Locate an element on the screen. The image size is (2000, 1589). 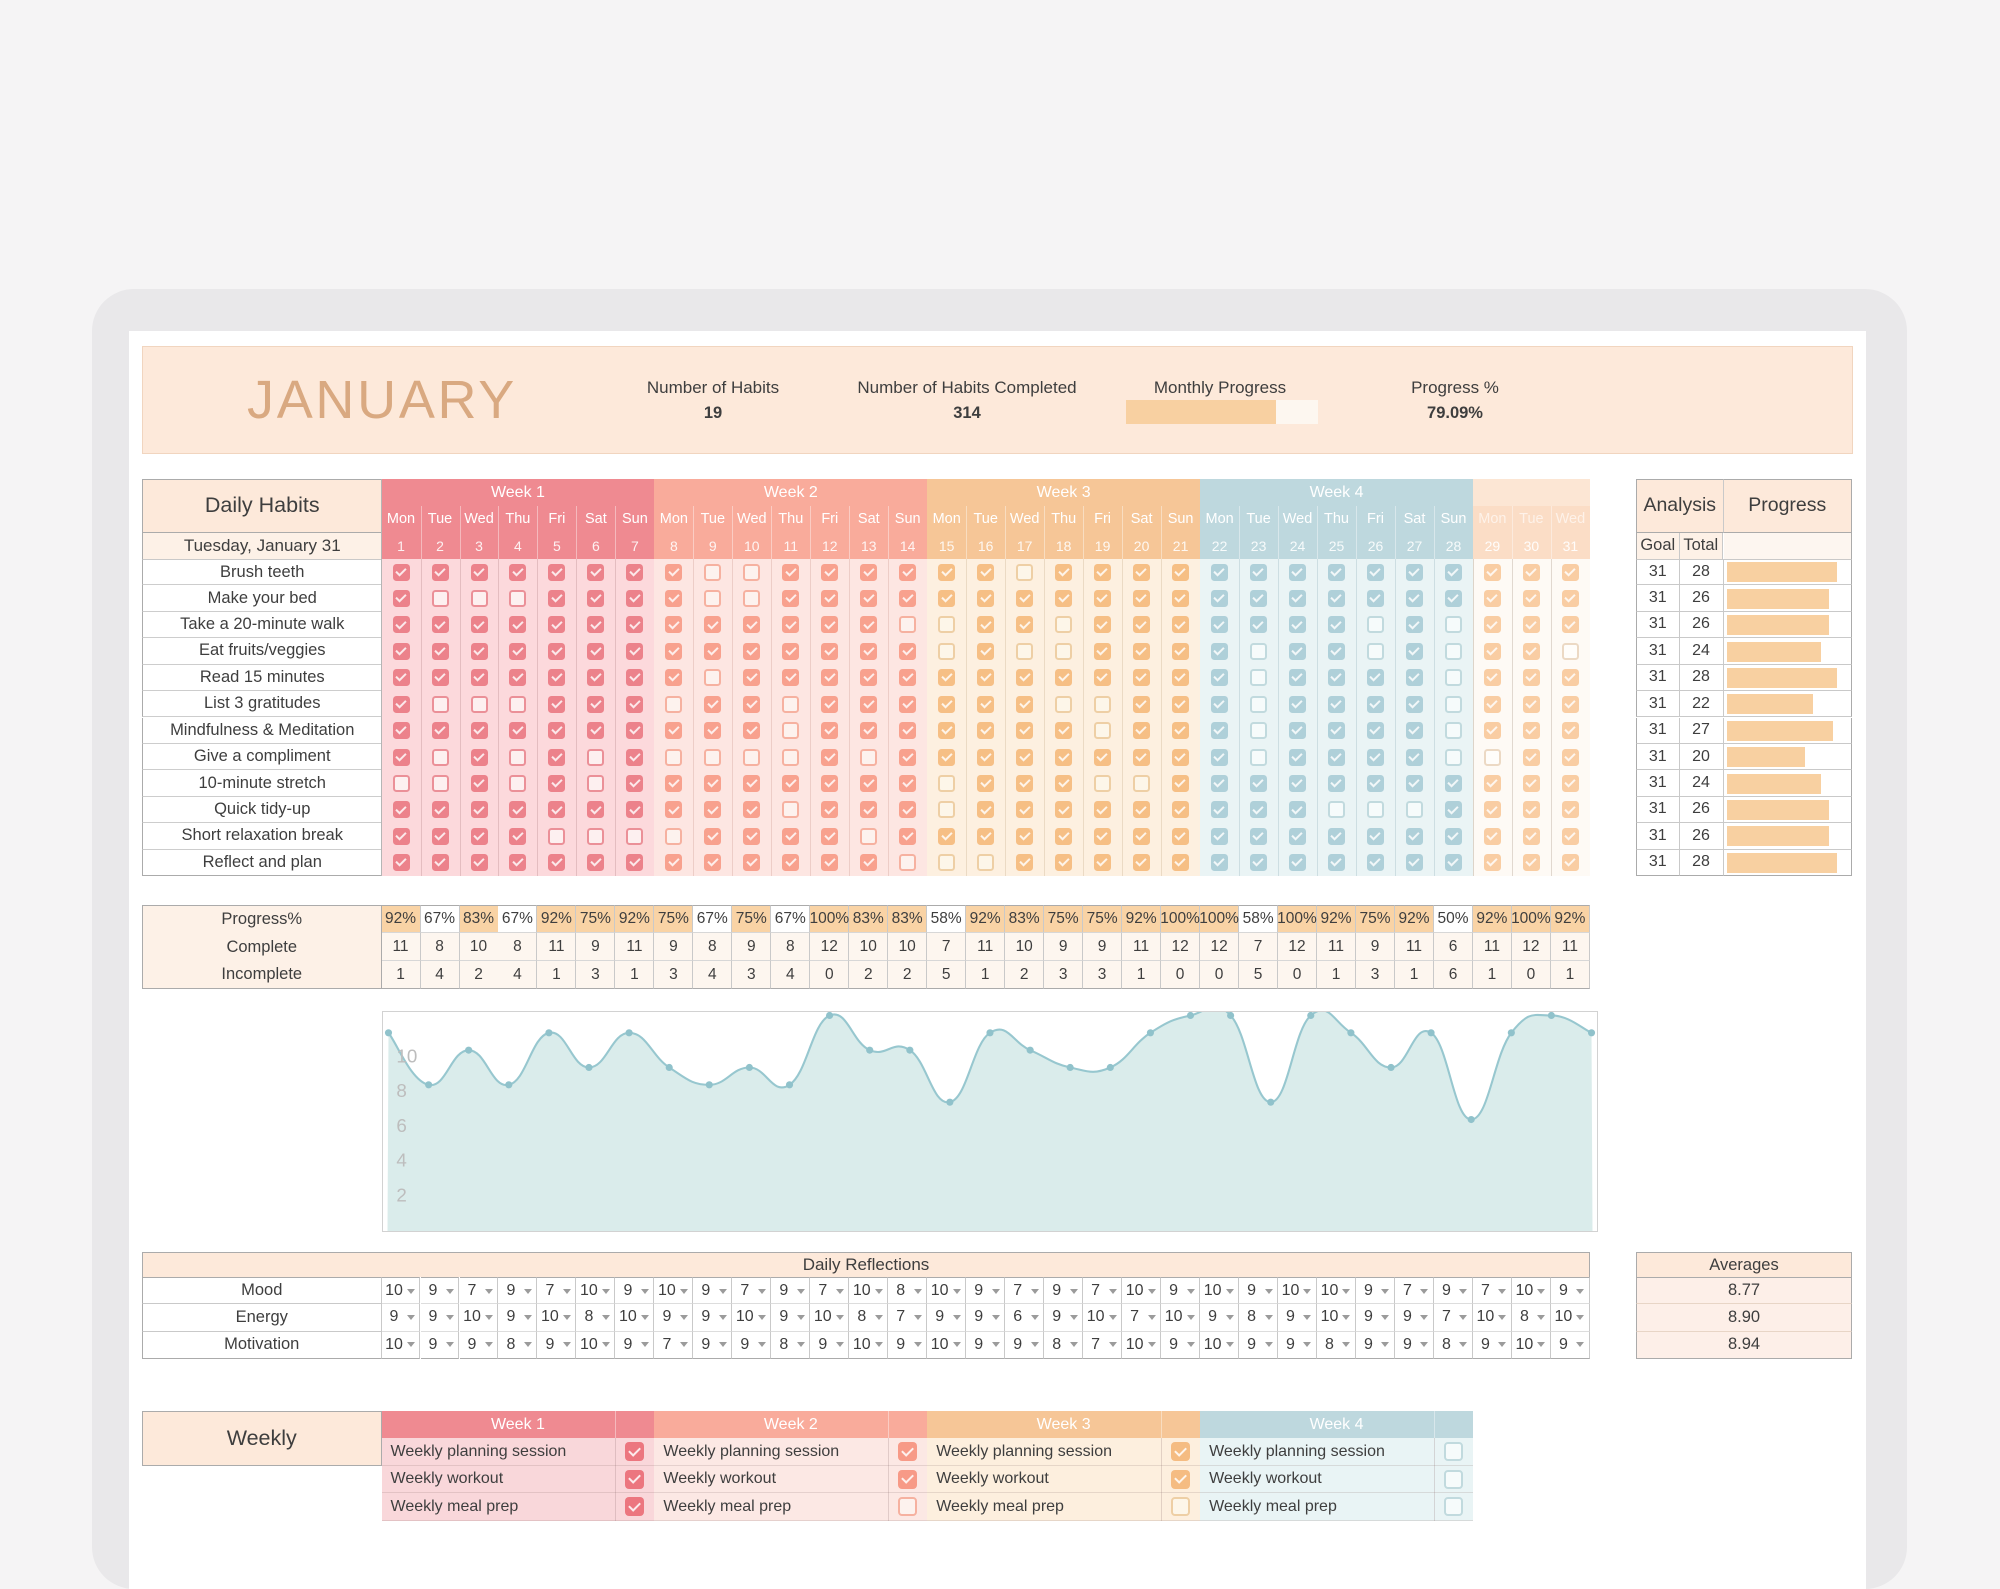
svg-text: 10 is located at coordinates (406, 1056).